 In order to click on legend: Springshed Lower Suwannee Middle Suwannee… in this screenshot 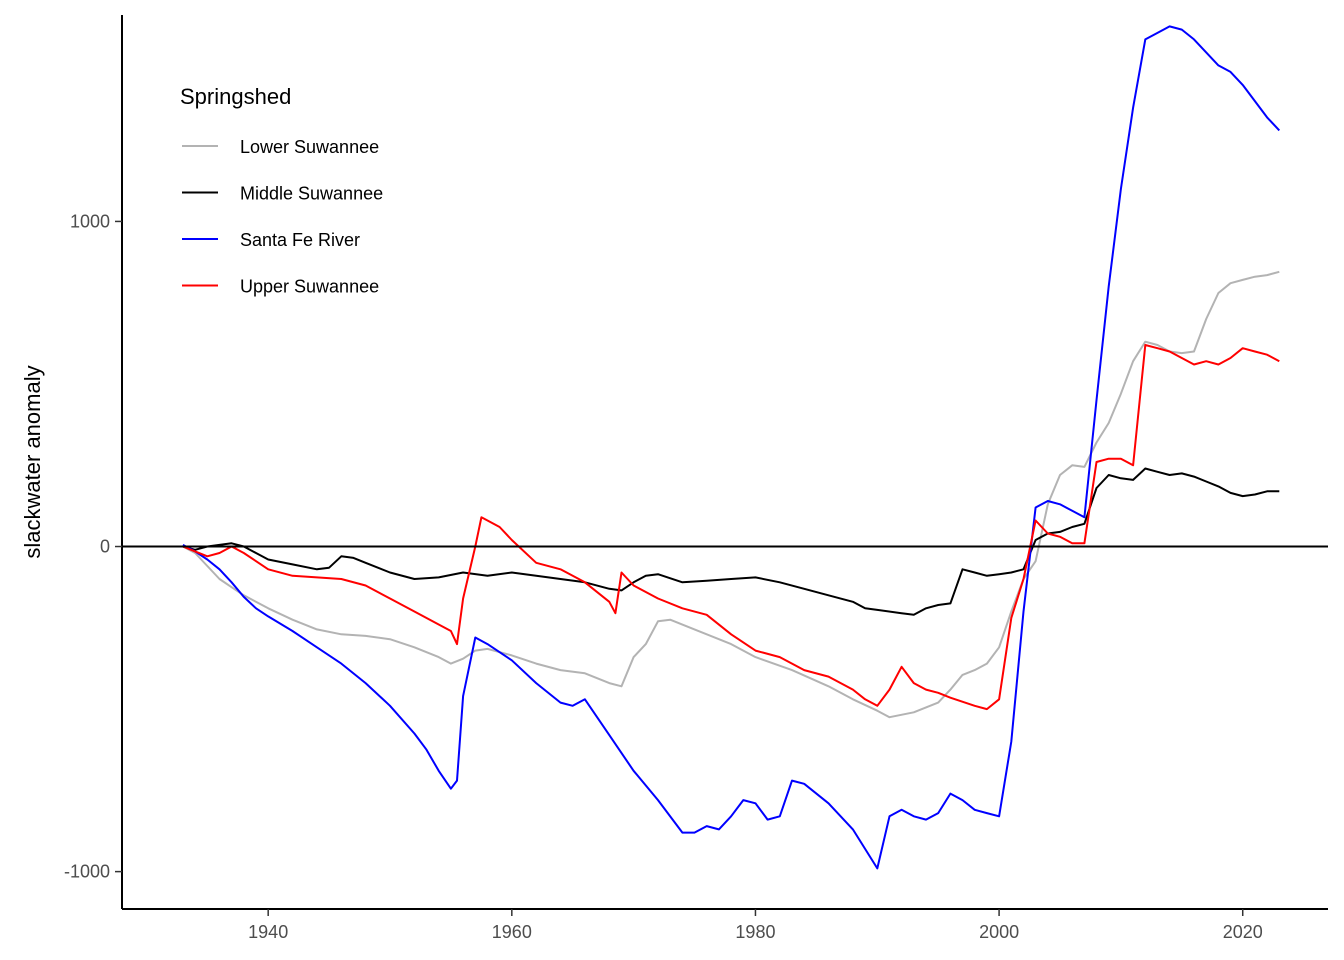, I will do `click(281, 190)`.